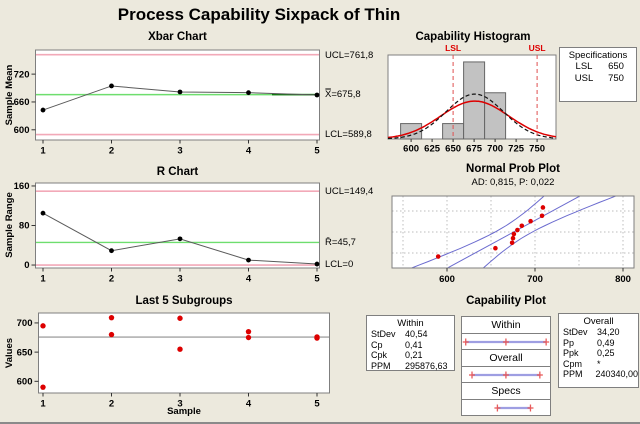 The image size is (640, 424). Describe the element at coordinates (584, 66) in the screenshot. I see `spec-lsl-label: LSL` at that location.